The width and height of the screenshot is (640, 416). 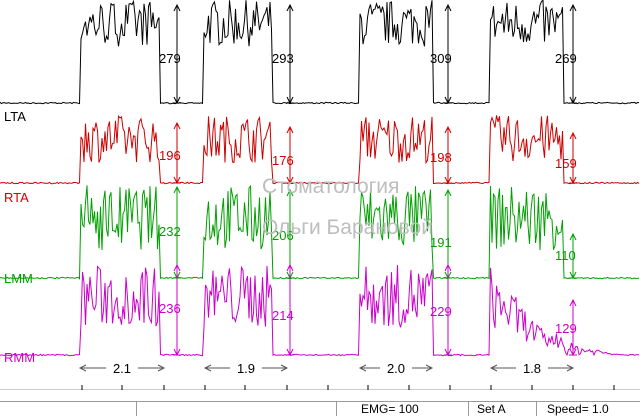 What do you see at coordinates (573, 389) in the screenshot?
I see `time-tick-label: 0:13` at bounding box center [573, 389].